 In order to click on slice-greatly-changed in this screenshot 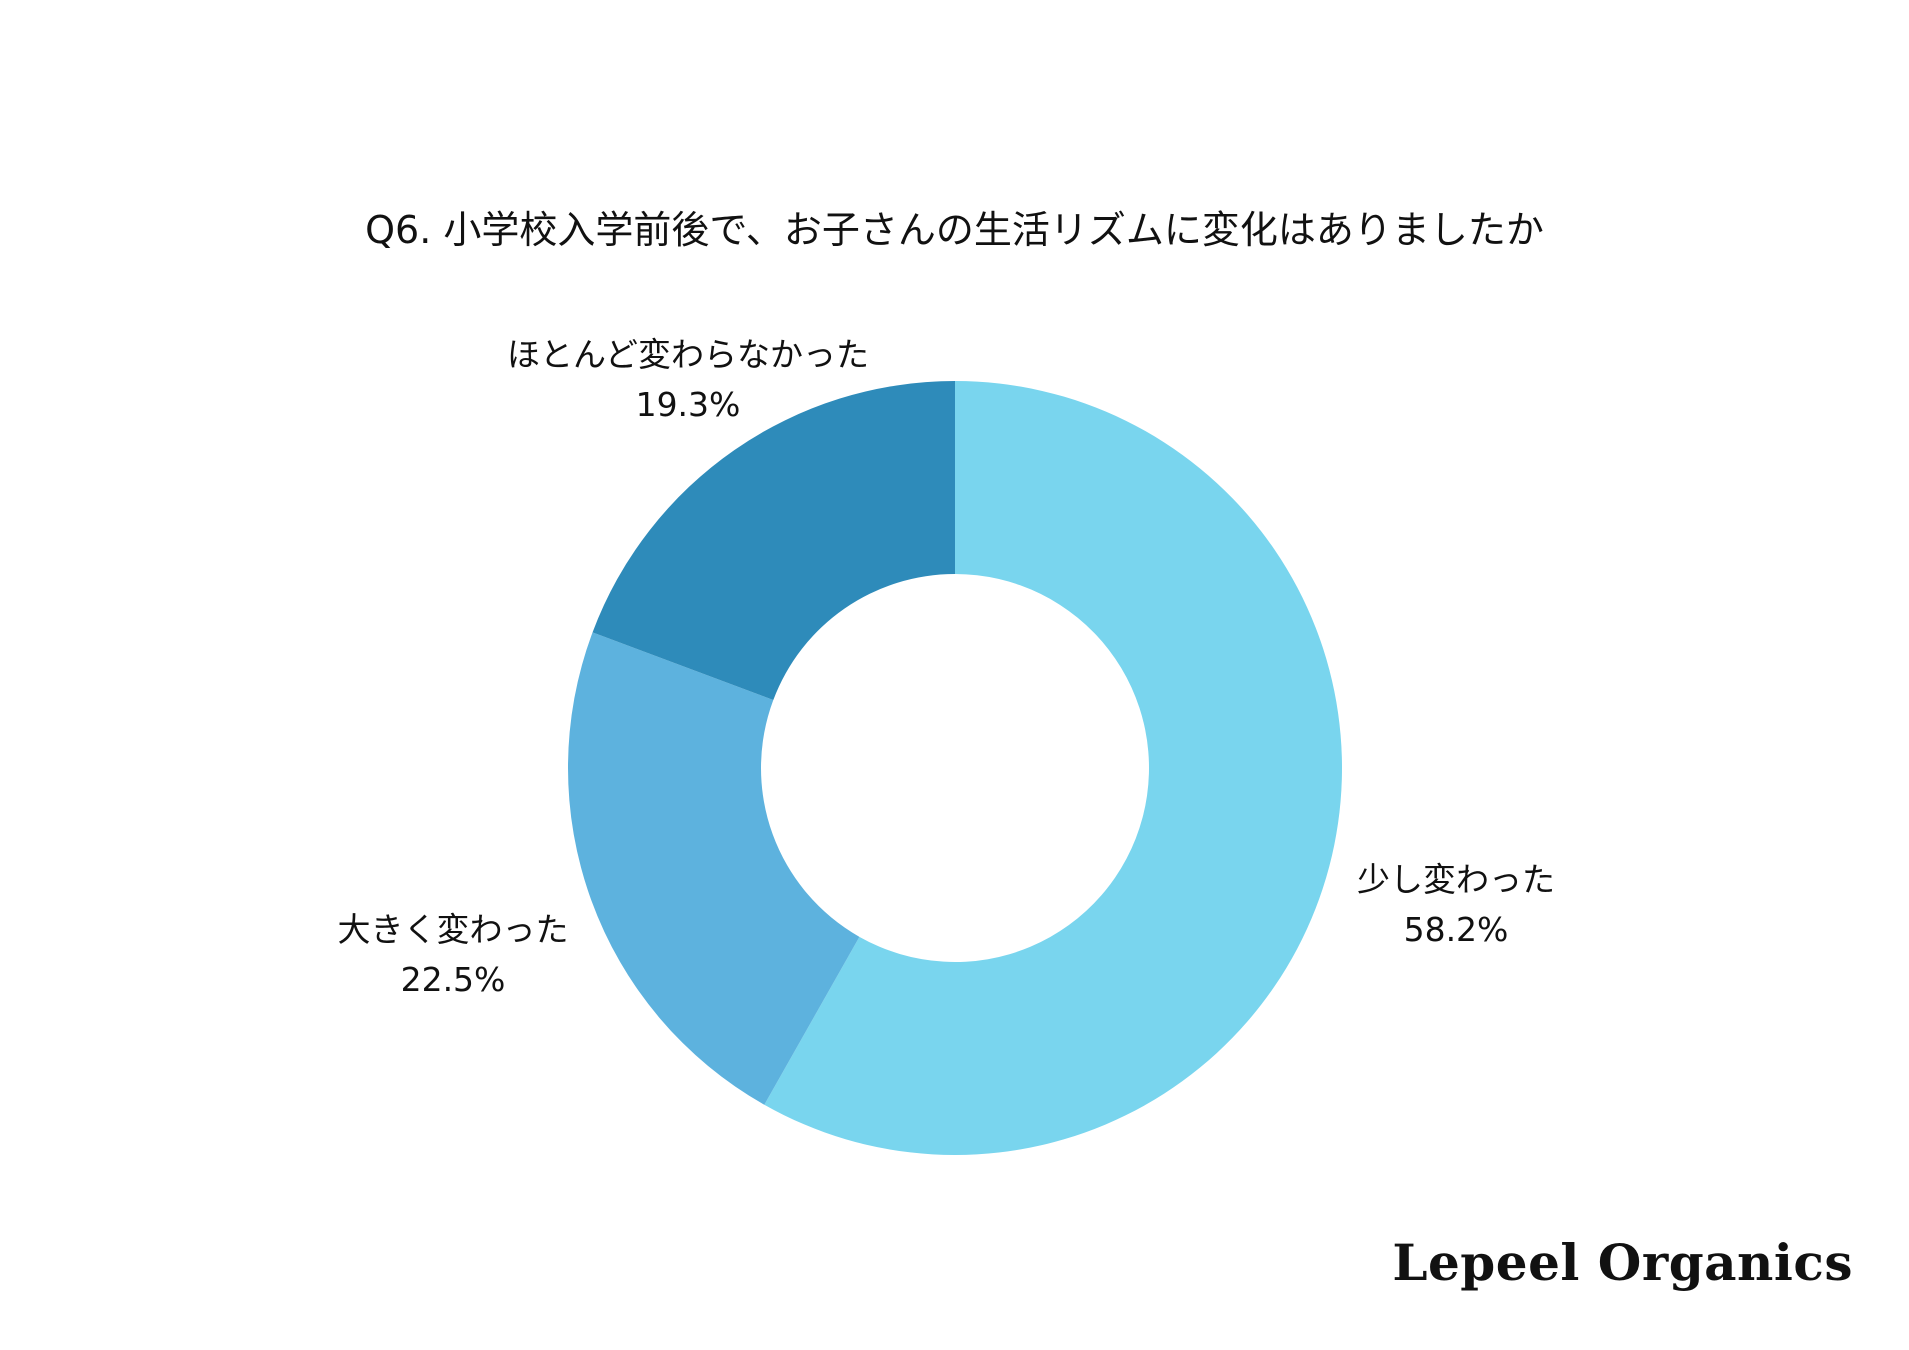, I will do `click(713, 868)`.